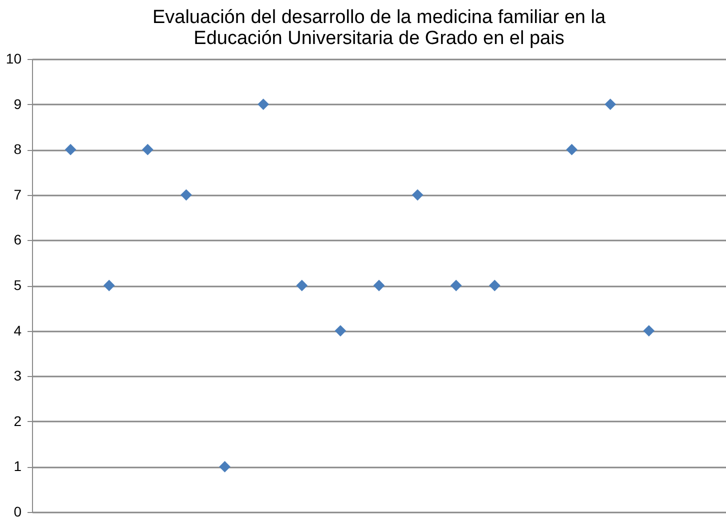 This screenshot has width=726, height=523. Describe the element at coordinates (18, 104) in the screenshot. I see `y-tick-label: 9` at that location.